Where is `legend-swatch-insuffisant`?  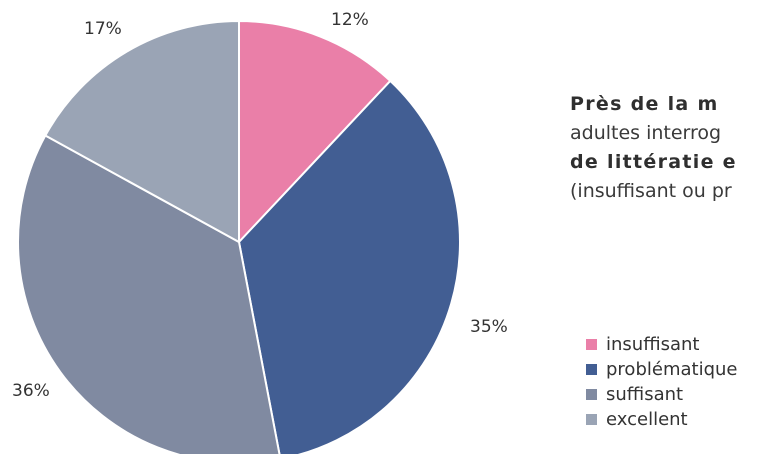
legend-swatch-insuffisant is located at coordinates (591, 344).